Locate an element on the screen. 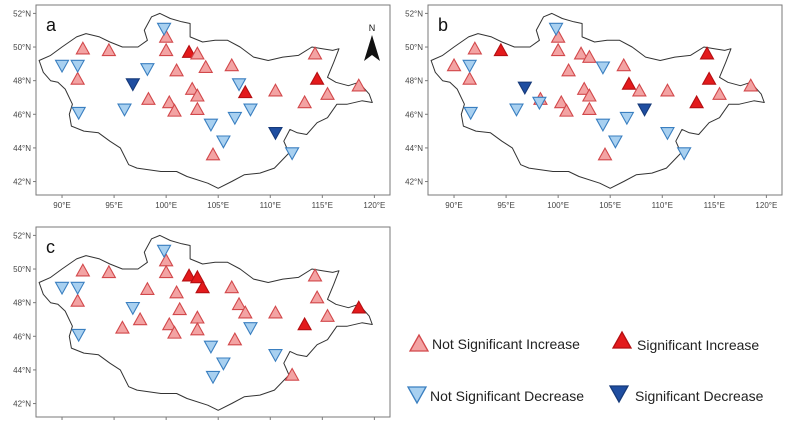  legend-label-significant-decrease: Significant Decrease is located at coordinates (699, 396).